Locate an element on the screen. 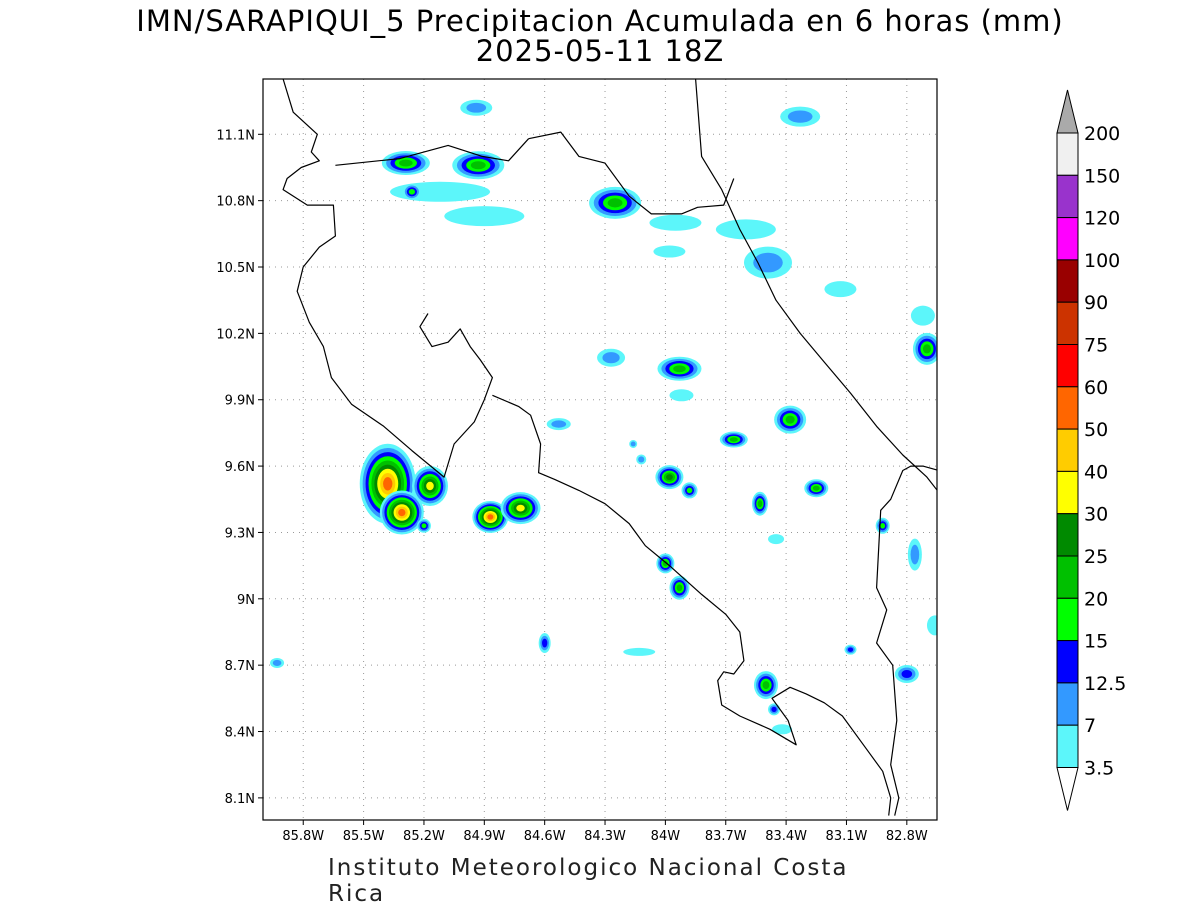  lat-tick-label: 9.3N is located at coordinates (240, 533).